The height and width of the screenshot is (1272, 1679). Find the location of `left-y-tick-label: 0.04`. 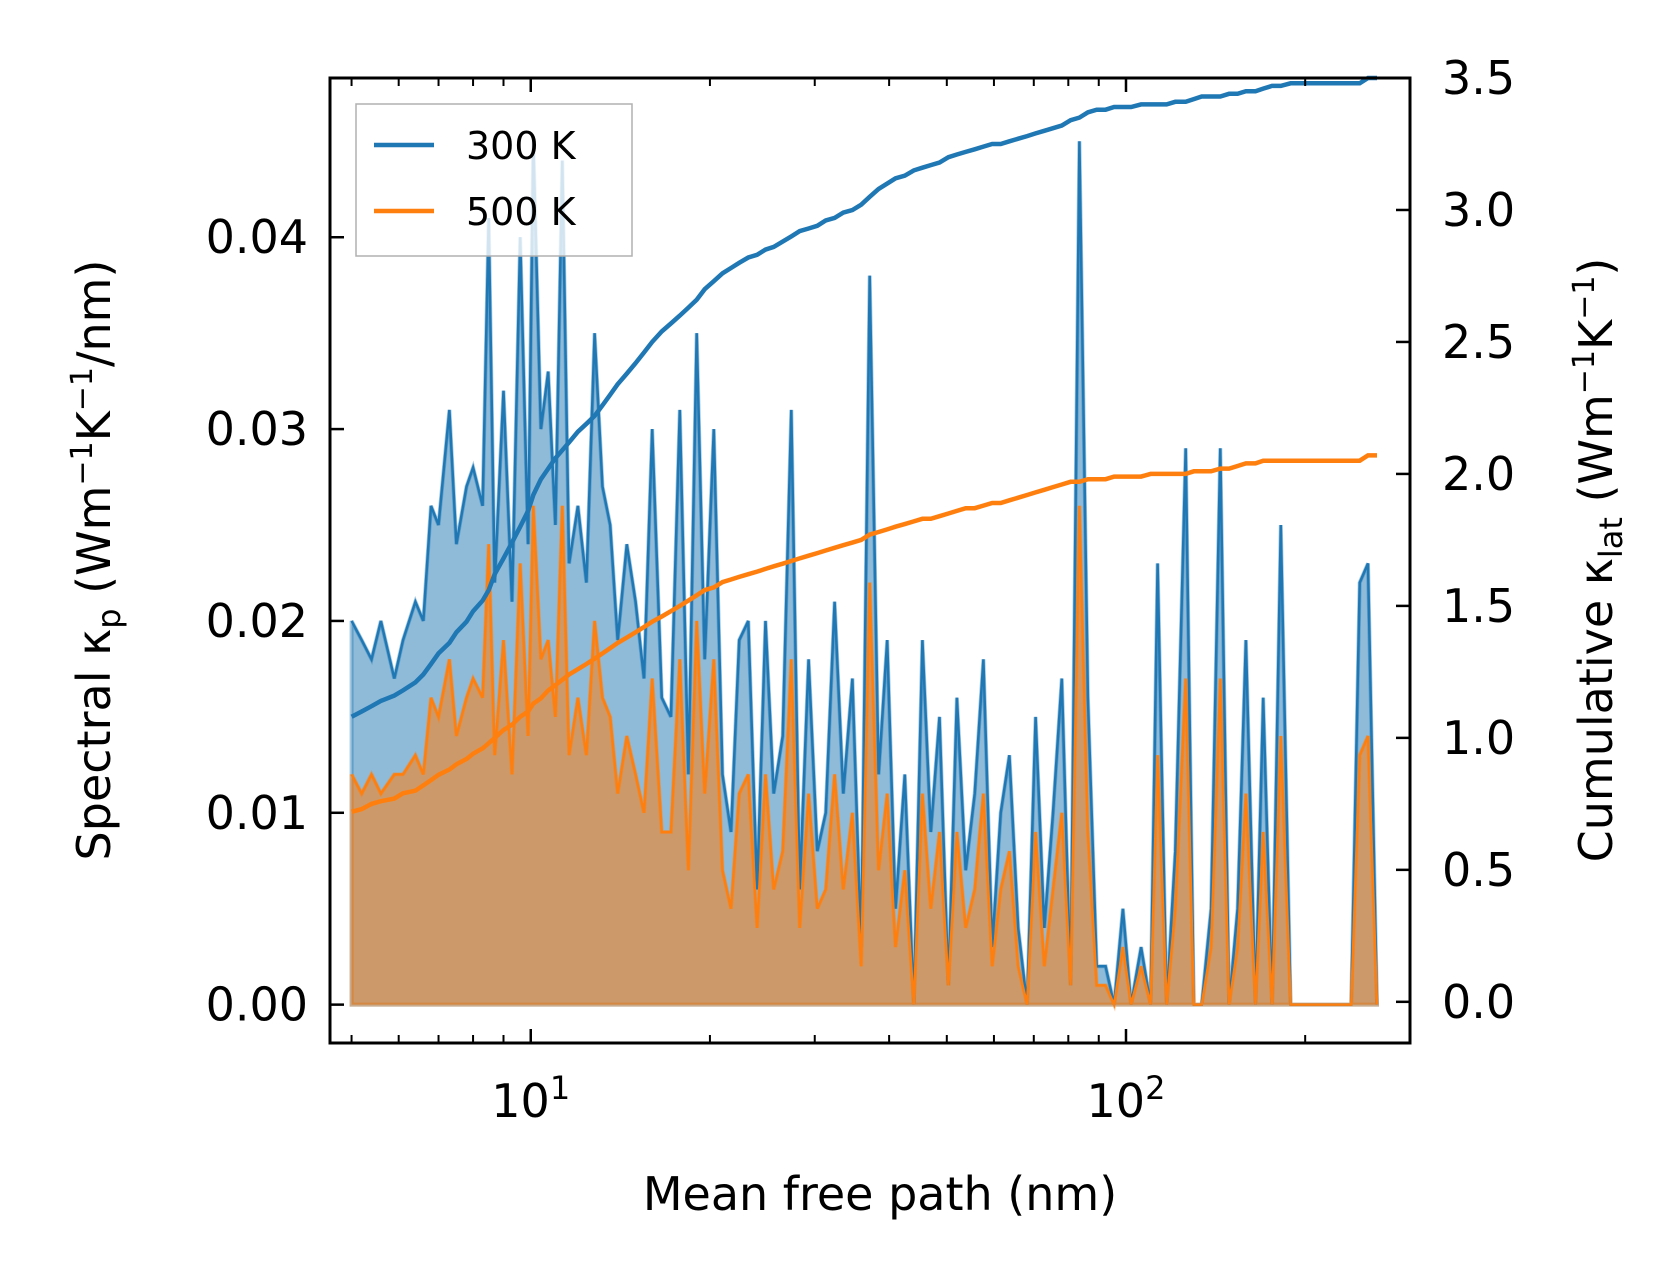

left-y-tick-label: 0.04 is located at coordinates (257, 237).